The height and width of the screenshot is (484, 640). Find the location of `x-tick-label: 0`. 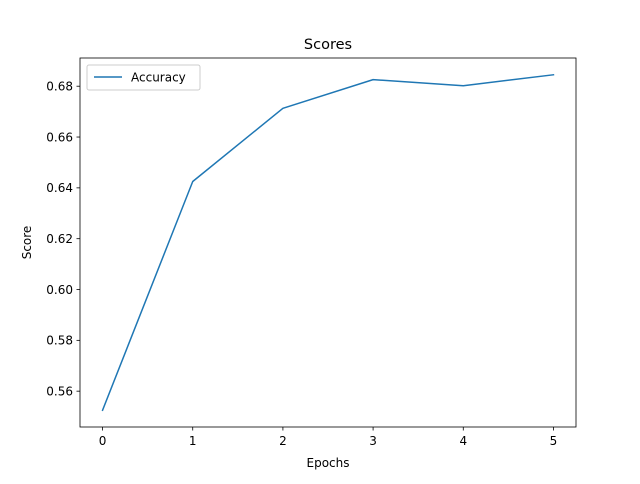

x-tick-label: 0 is located at coordinates (103, 441).